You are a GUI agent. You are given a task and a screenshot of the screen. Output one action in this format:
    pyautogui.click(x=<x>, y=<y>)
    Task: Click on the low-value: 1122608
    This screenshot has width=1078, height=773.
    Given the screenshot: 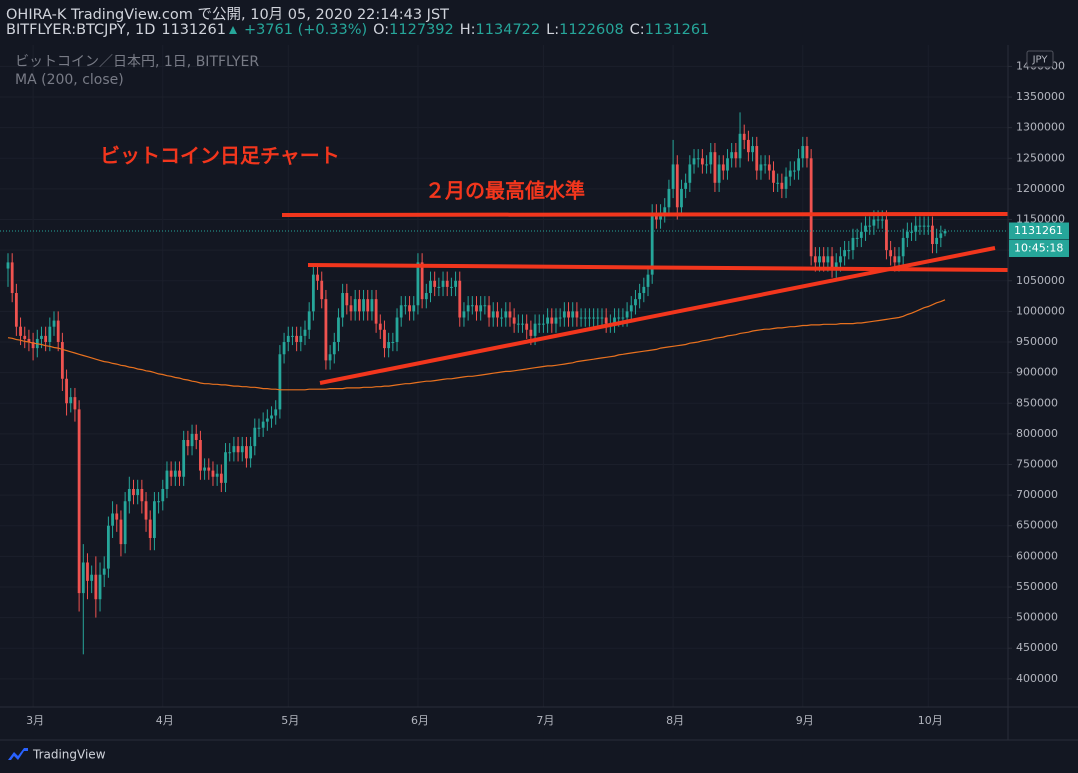 What is the action you would take?
    pyautogui.click(x=591, y=30)
    